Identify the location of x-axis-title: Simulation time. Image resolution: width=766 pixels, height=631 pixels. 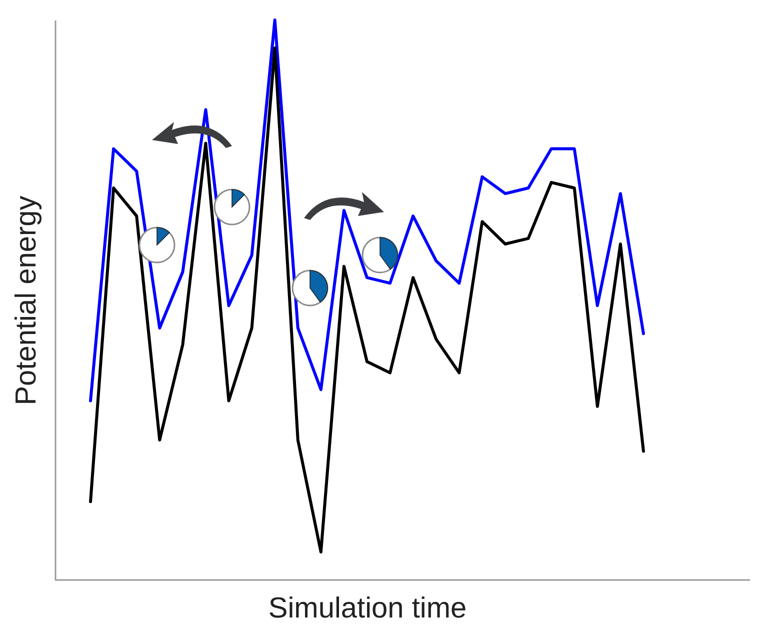
(367, 608).